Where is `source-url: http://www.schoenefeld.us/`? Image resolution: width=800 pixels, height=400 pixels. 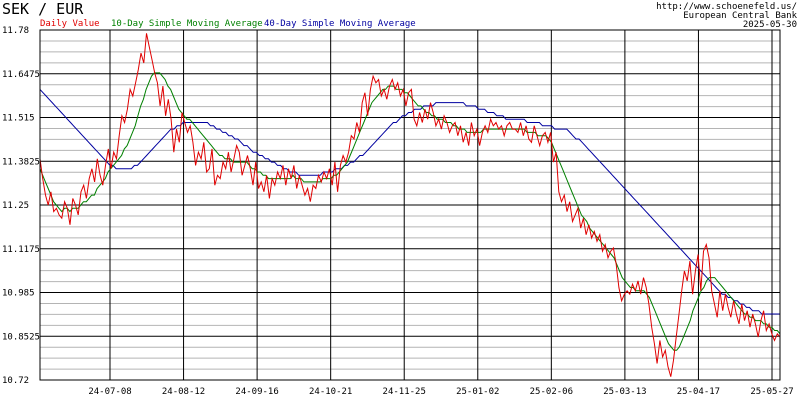
source-url: http://www.schoenefeld.us/ is located at coordinates (726, 7).